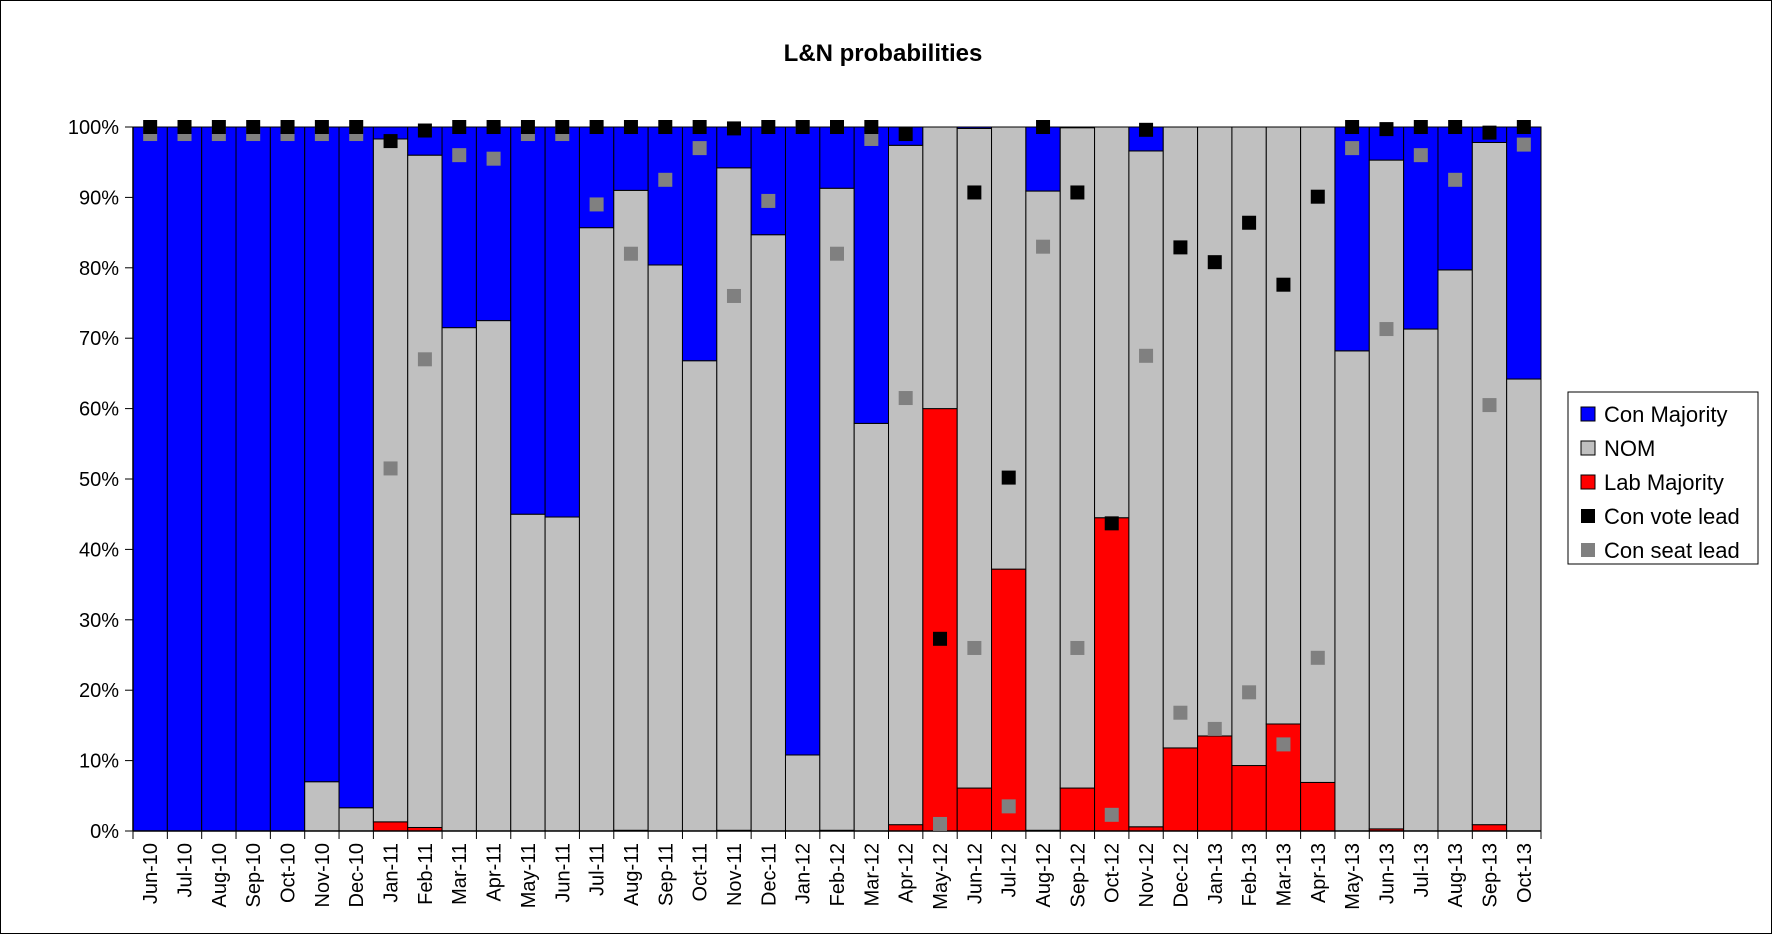 Image resolution: width=1772 pixels, height=934 pixels. I want to click on y-tick-label: 10%, so click(99, 762).